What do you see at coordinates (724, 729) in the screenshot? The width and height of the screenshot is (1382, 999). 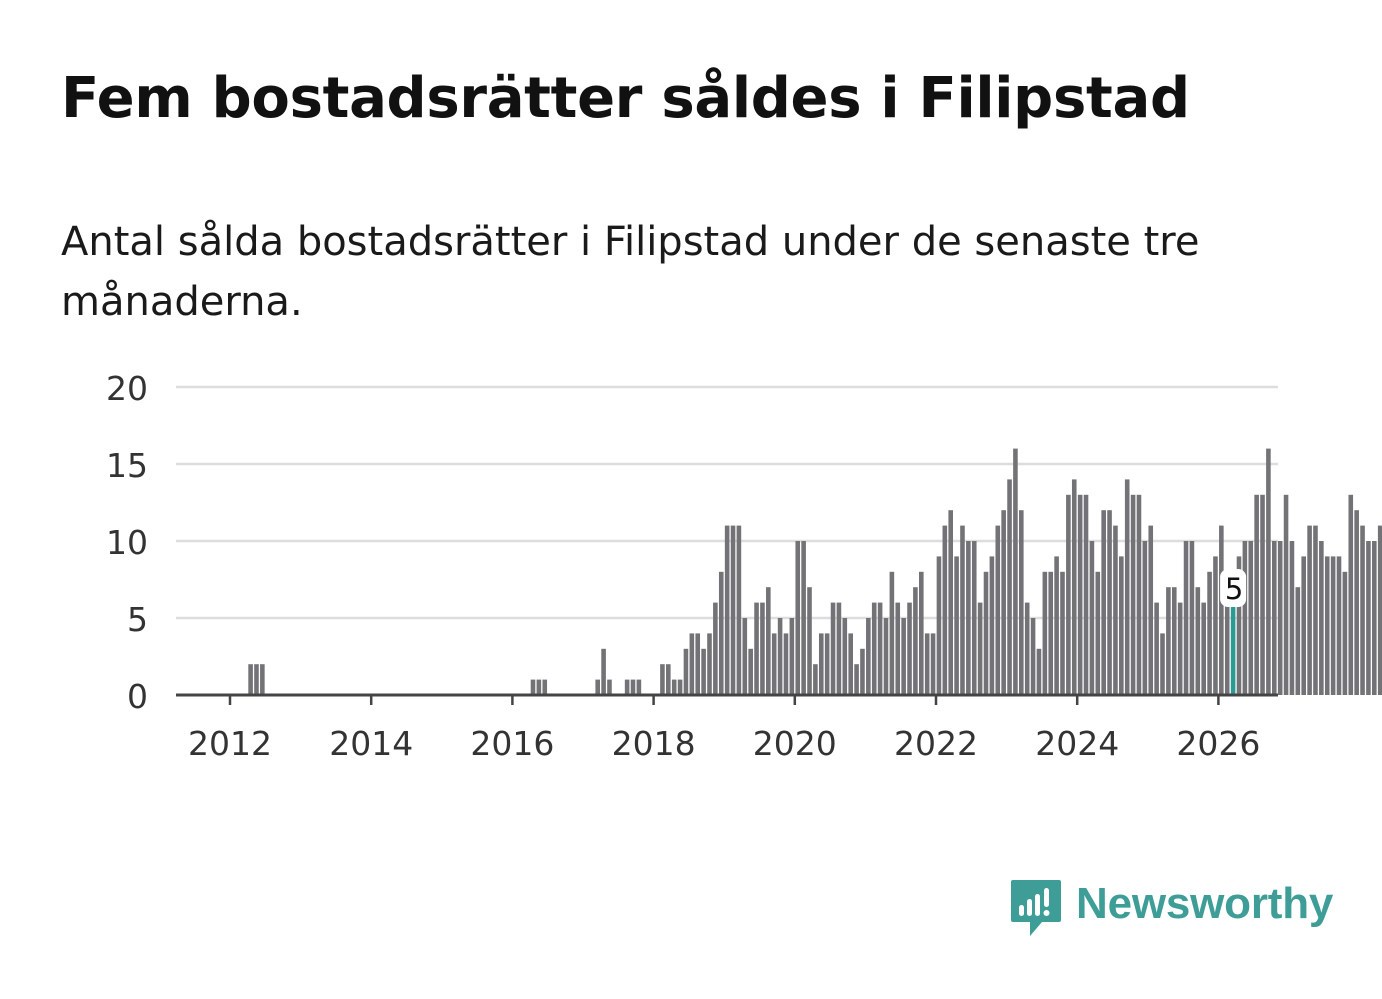 I see `x-axis-ticks: 2012 2014 2016 2018 2020 2022 2024 2026` at bounding box center [724, 729].